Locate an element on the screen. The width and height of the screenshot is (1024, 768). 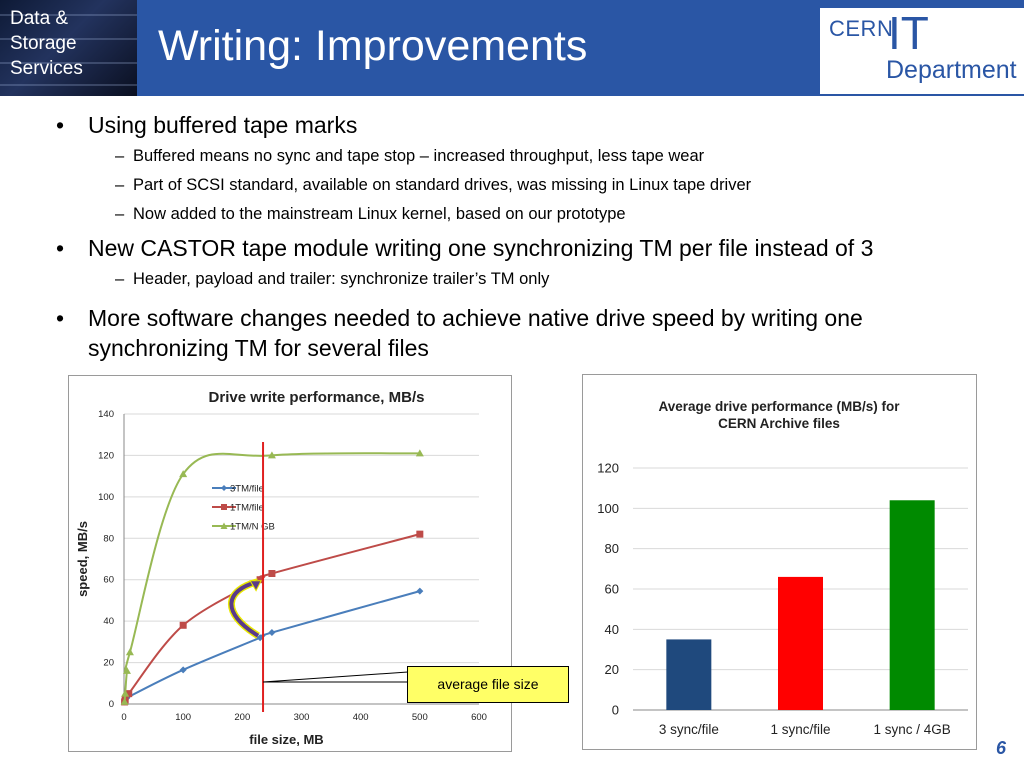
department-logo-text: Department is located at coordinates (951, 70).